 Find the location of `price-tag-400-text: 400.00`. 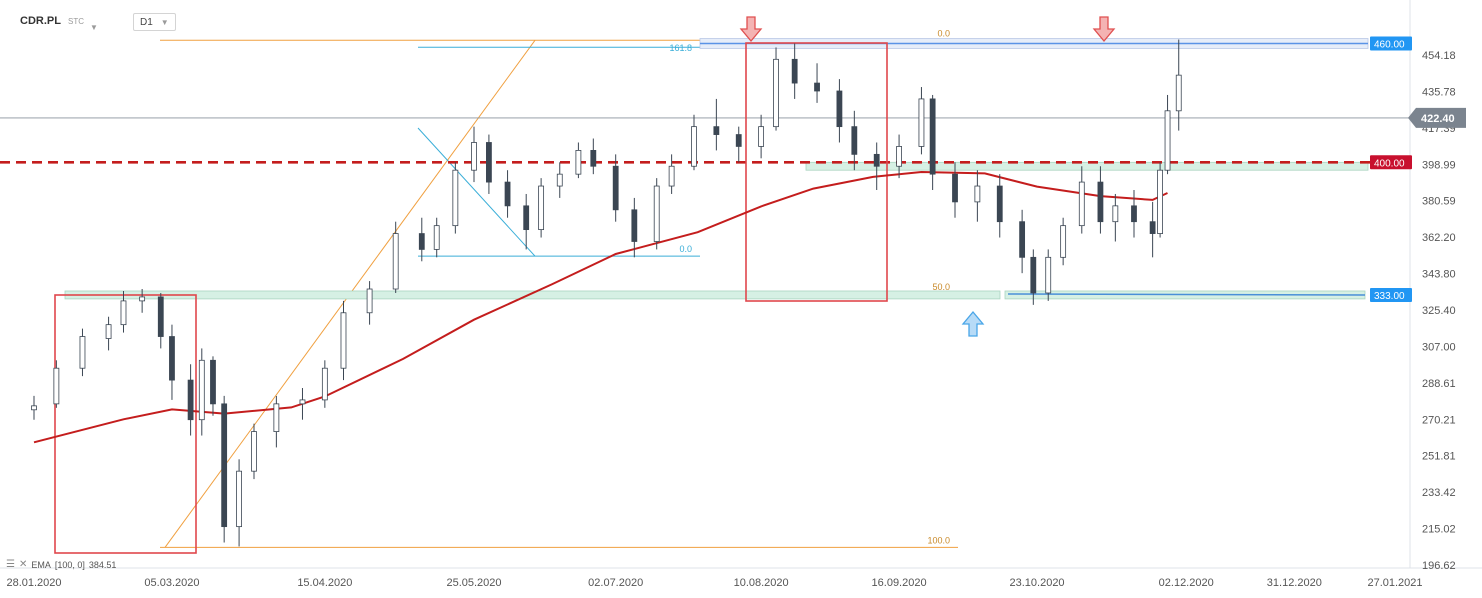

price-tag-400-text: 400.00 is located at coordinates (1389, 163).